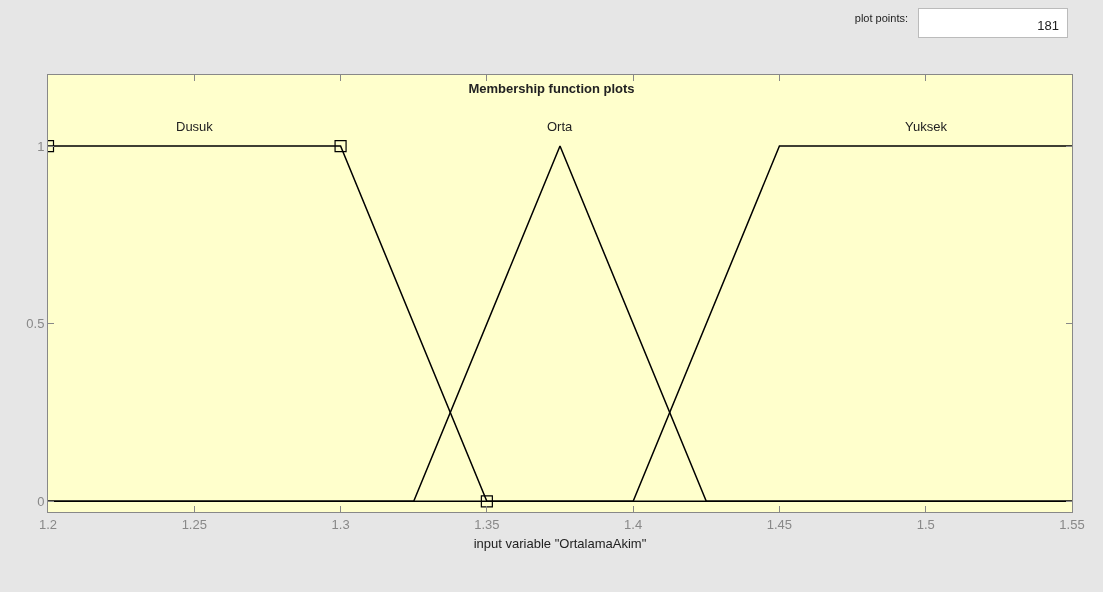 This screenshot has width=1103, height=592. Describe the element at coordinates (48, 524) in the screenshot. I see `x-tick-label: 1.2` at that location.